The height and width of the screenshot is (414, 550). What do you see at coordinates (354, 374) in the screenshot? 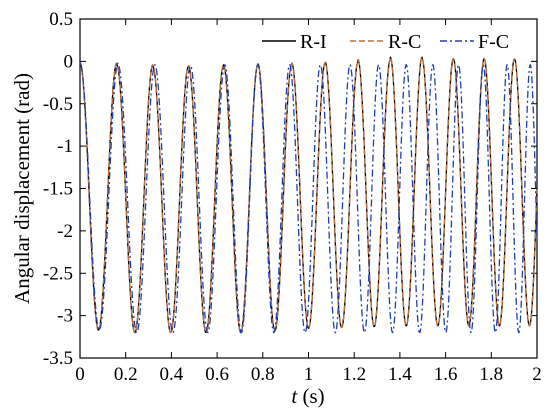
I see `x-tick-label: 1.2` at bounding box center [354, 374].